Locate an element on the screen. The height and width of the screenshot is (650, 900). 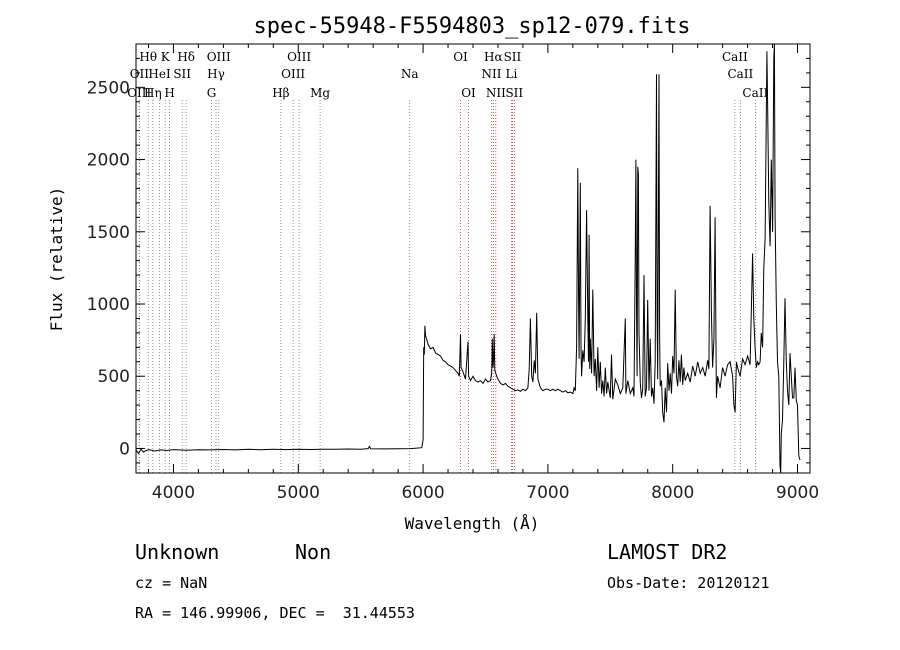
line-label-5: Hη is located at coordinates (153, 93).